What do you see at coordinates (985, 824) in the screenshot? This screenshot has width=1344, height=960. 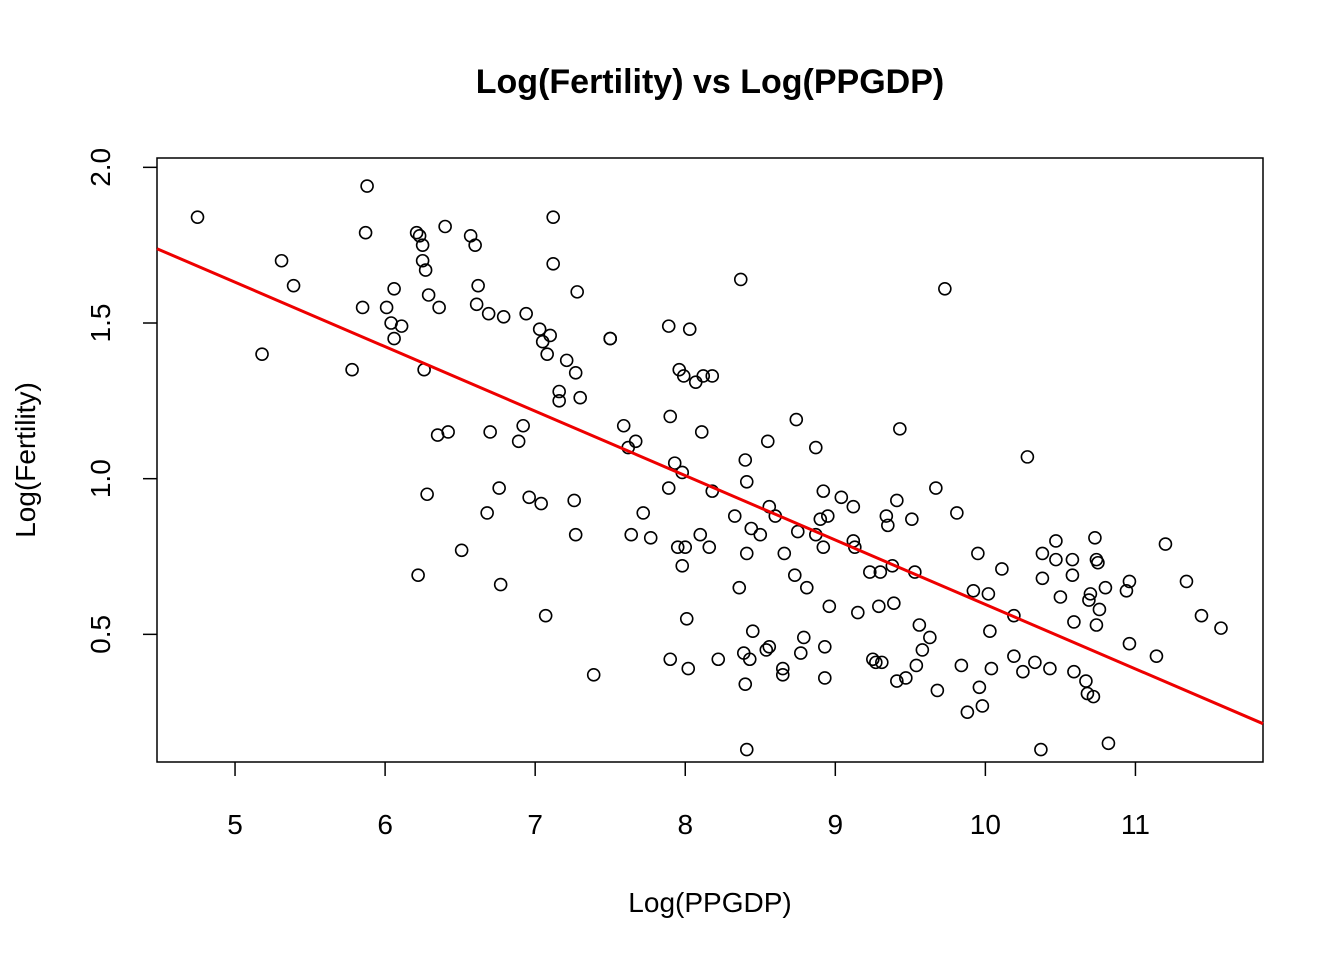 I see `x-tick-label: 10` at bounding box center [985, 824].